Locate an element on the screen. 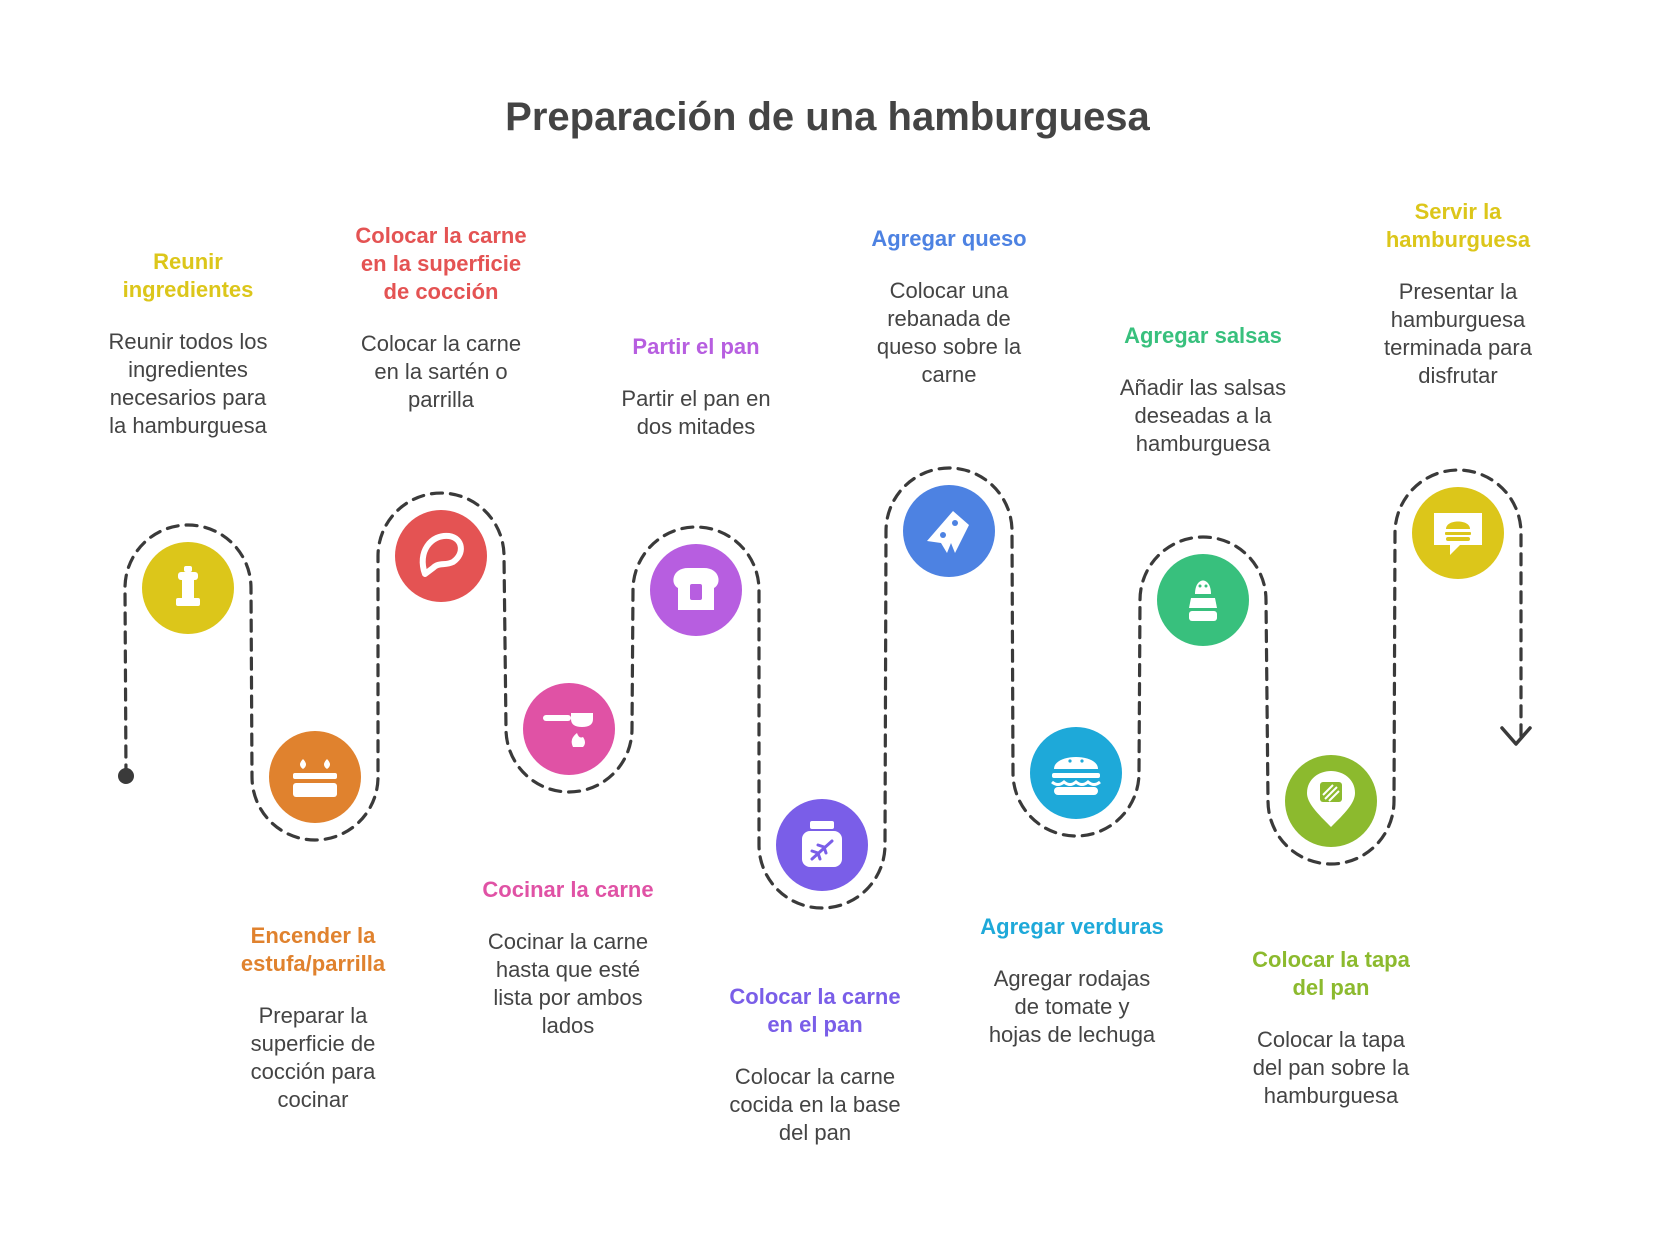 This screenshot has height=1248, width=1655. salt-shaker-icon is located at coordinates (1203, 600).